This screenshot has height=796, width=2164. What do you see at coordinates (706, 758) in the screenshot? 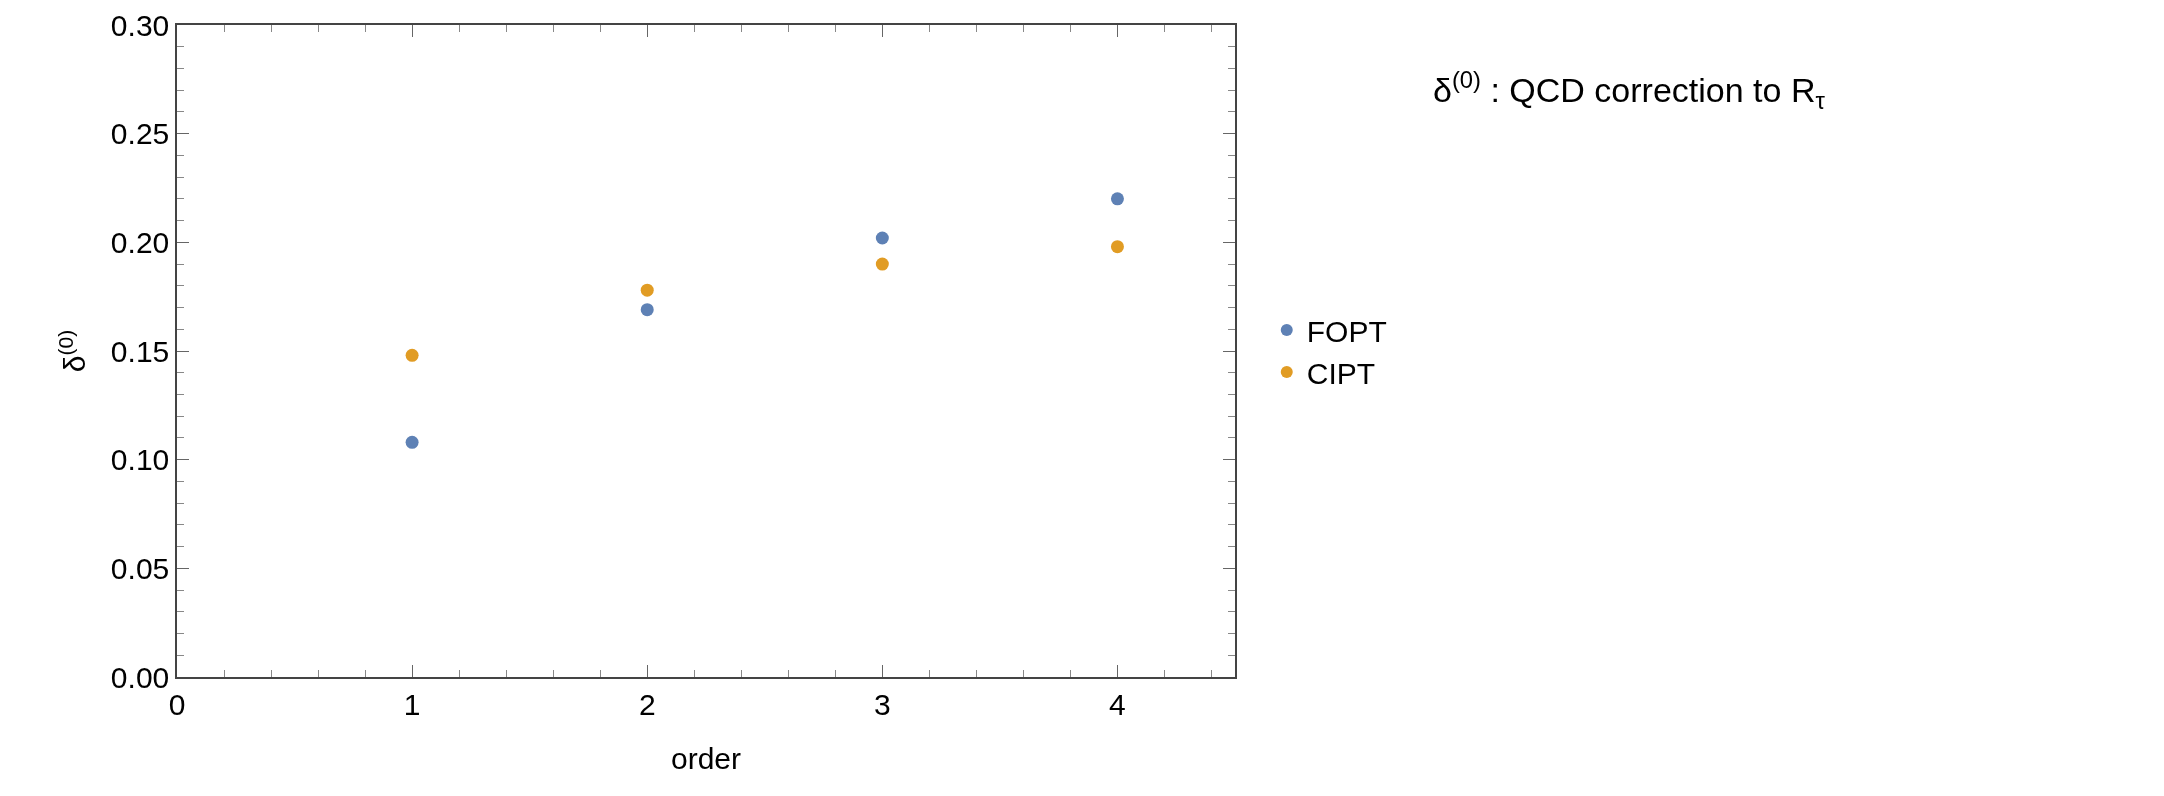
I see `x-axis-title: order` at bounding box center [706, 758].